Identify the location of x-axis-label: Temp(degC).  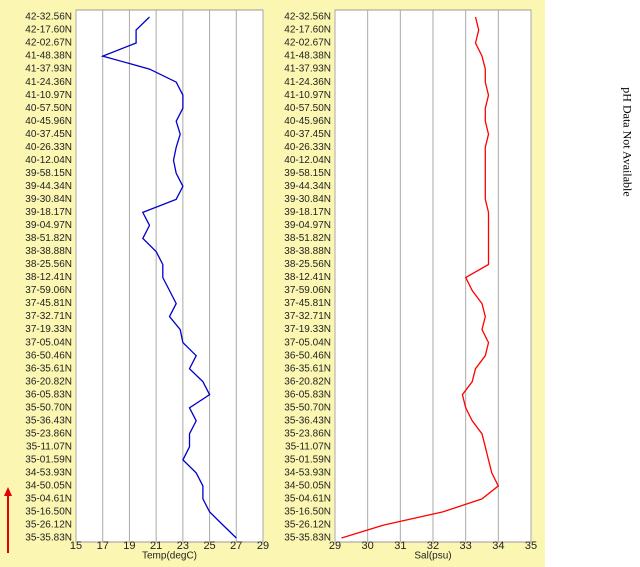
(169, 556).